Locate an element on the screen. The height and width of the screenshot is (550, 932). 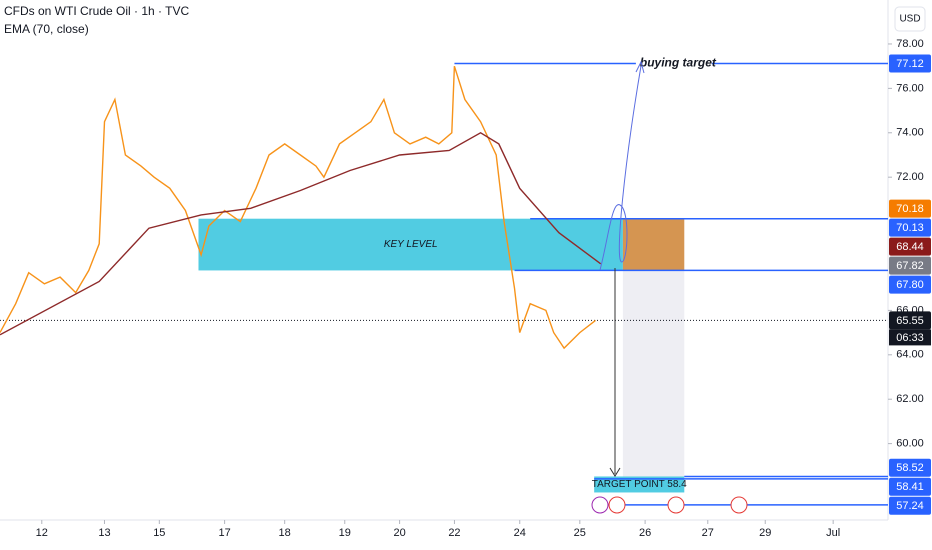
x-tick-label: 17 is located at coordinates (224, 533).